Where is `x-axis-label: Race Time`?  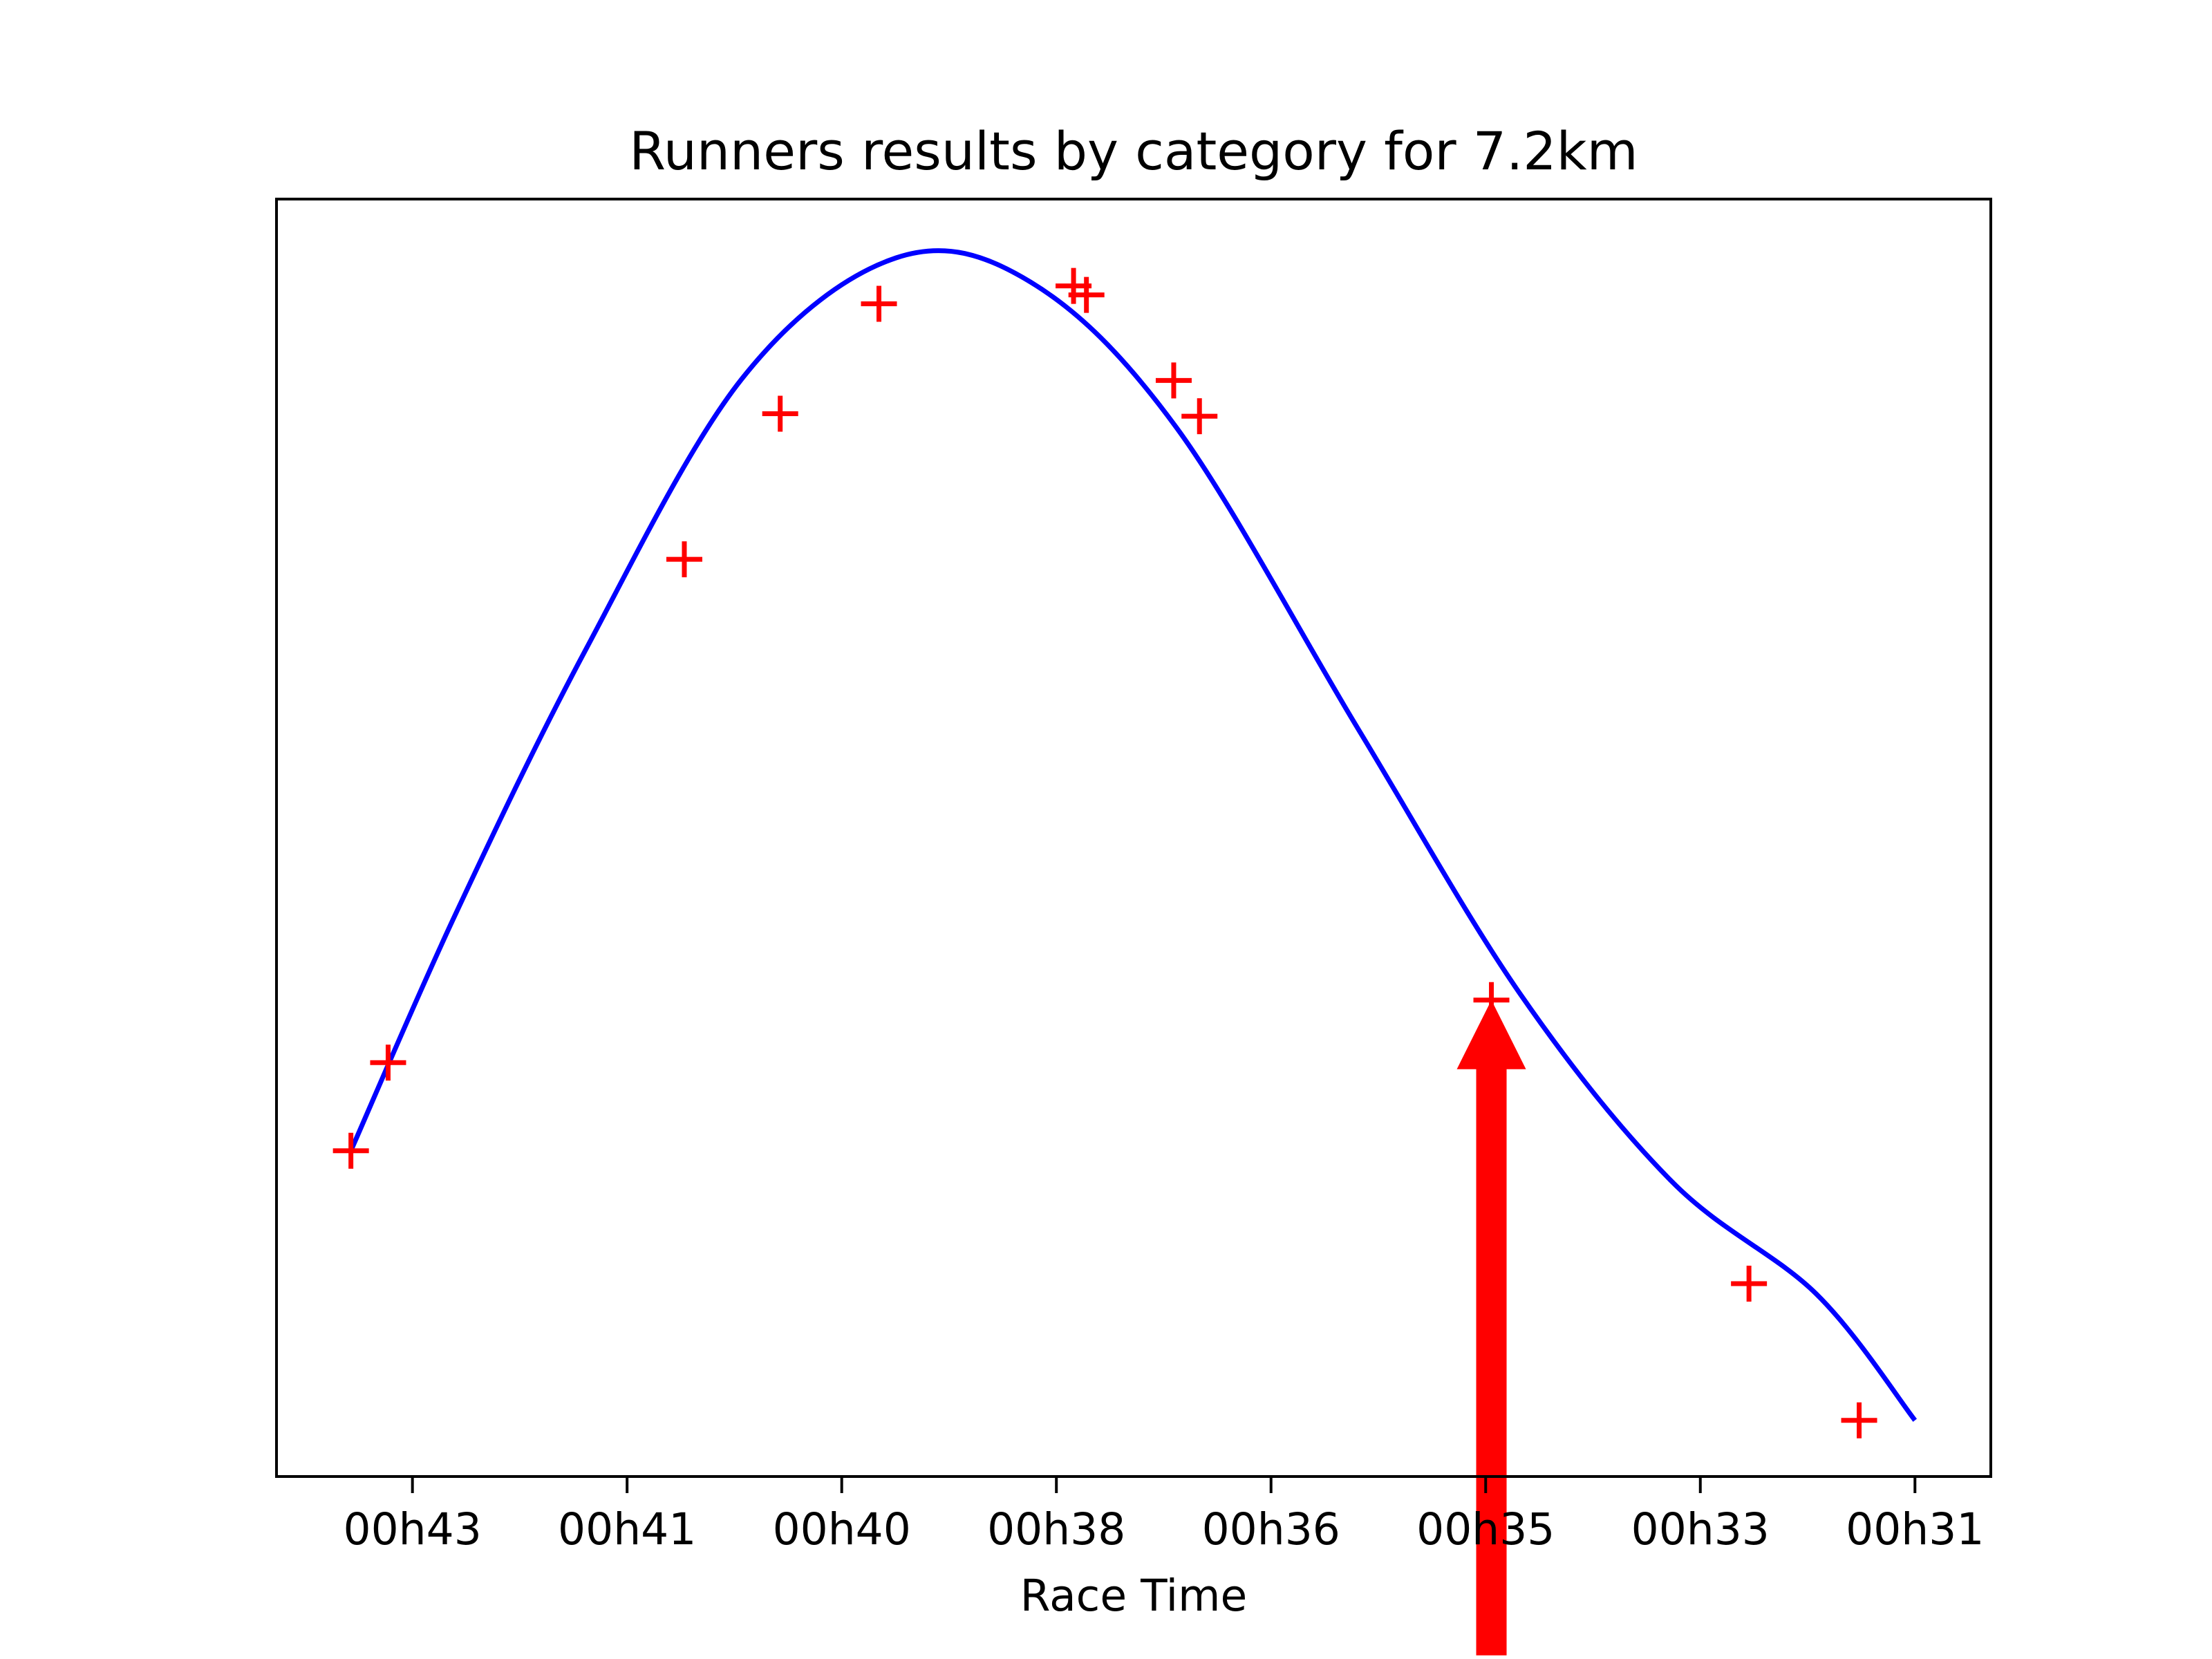 x-axis-label: Race Time is located at coordinates (1134, 1596).